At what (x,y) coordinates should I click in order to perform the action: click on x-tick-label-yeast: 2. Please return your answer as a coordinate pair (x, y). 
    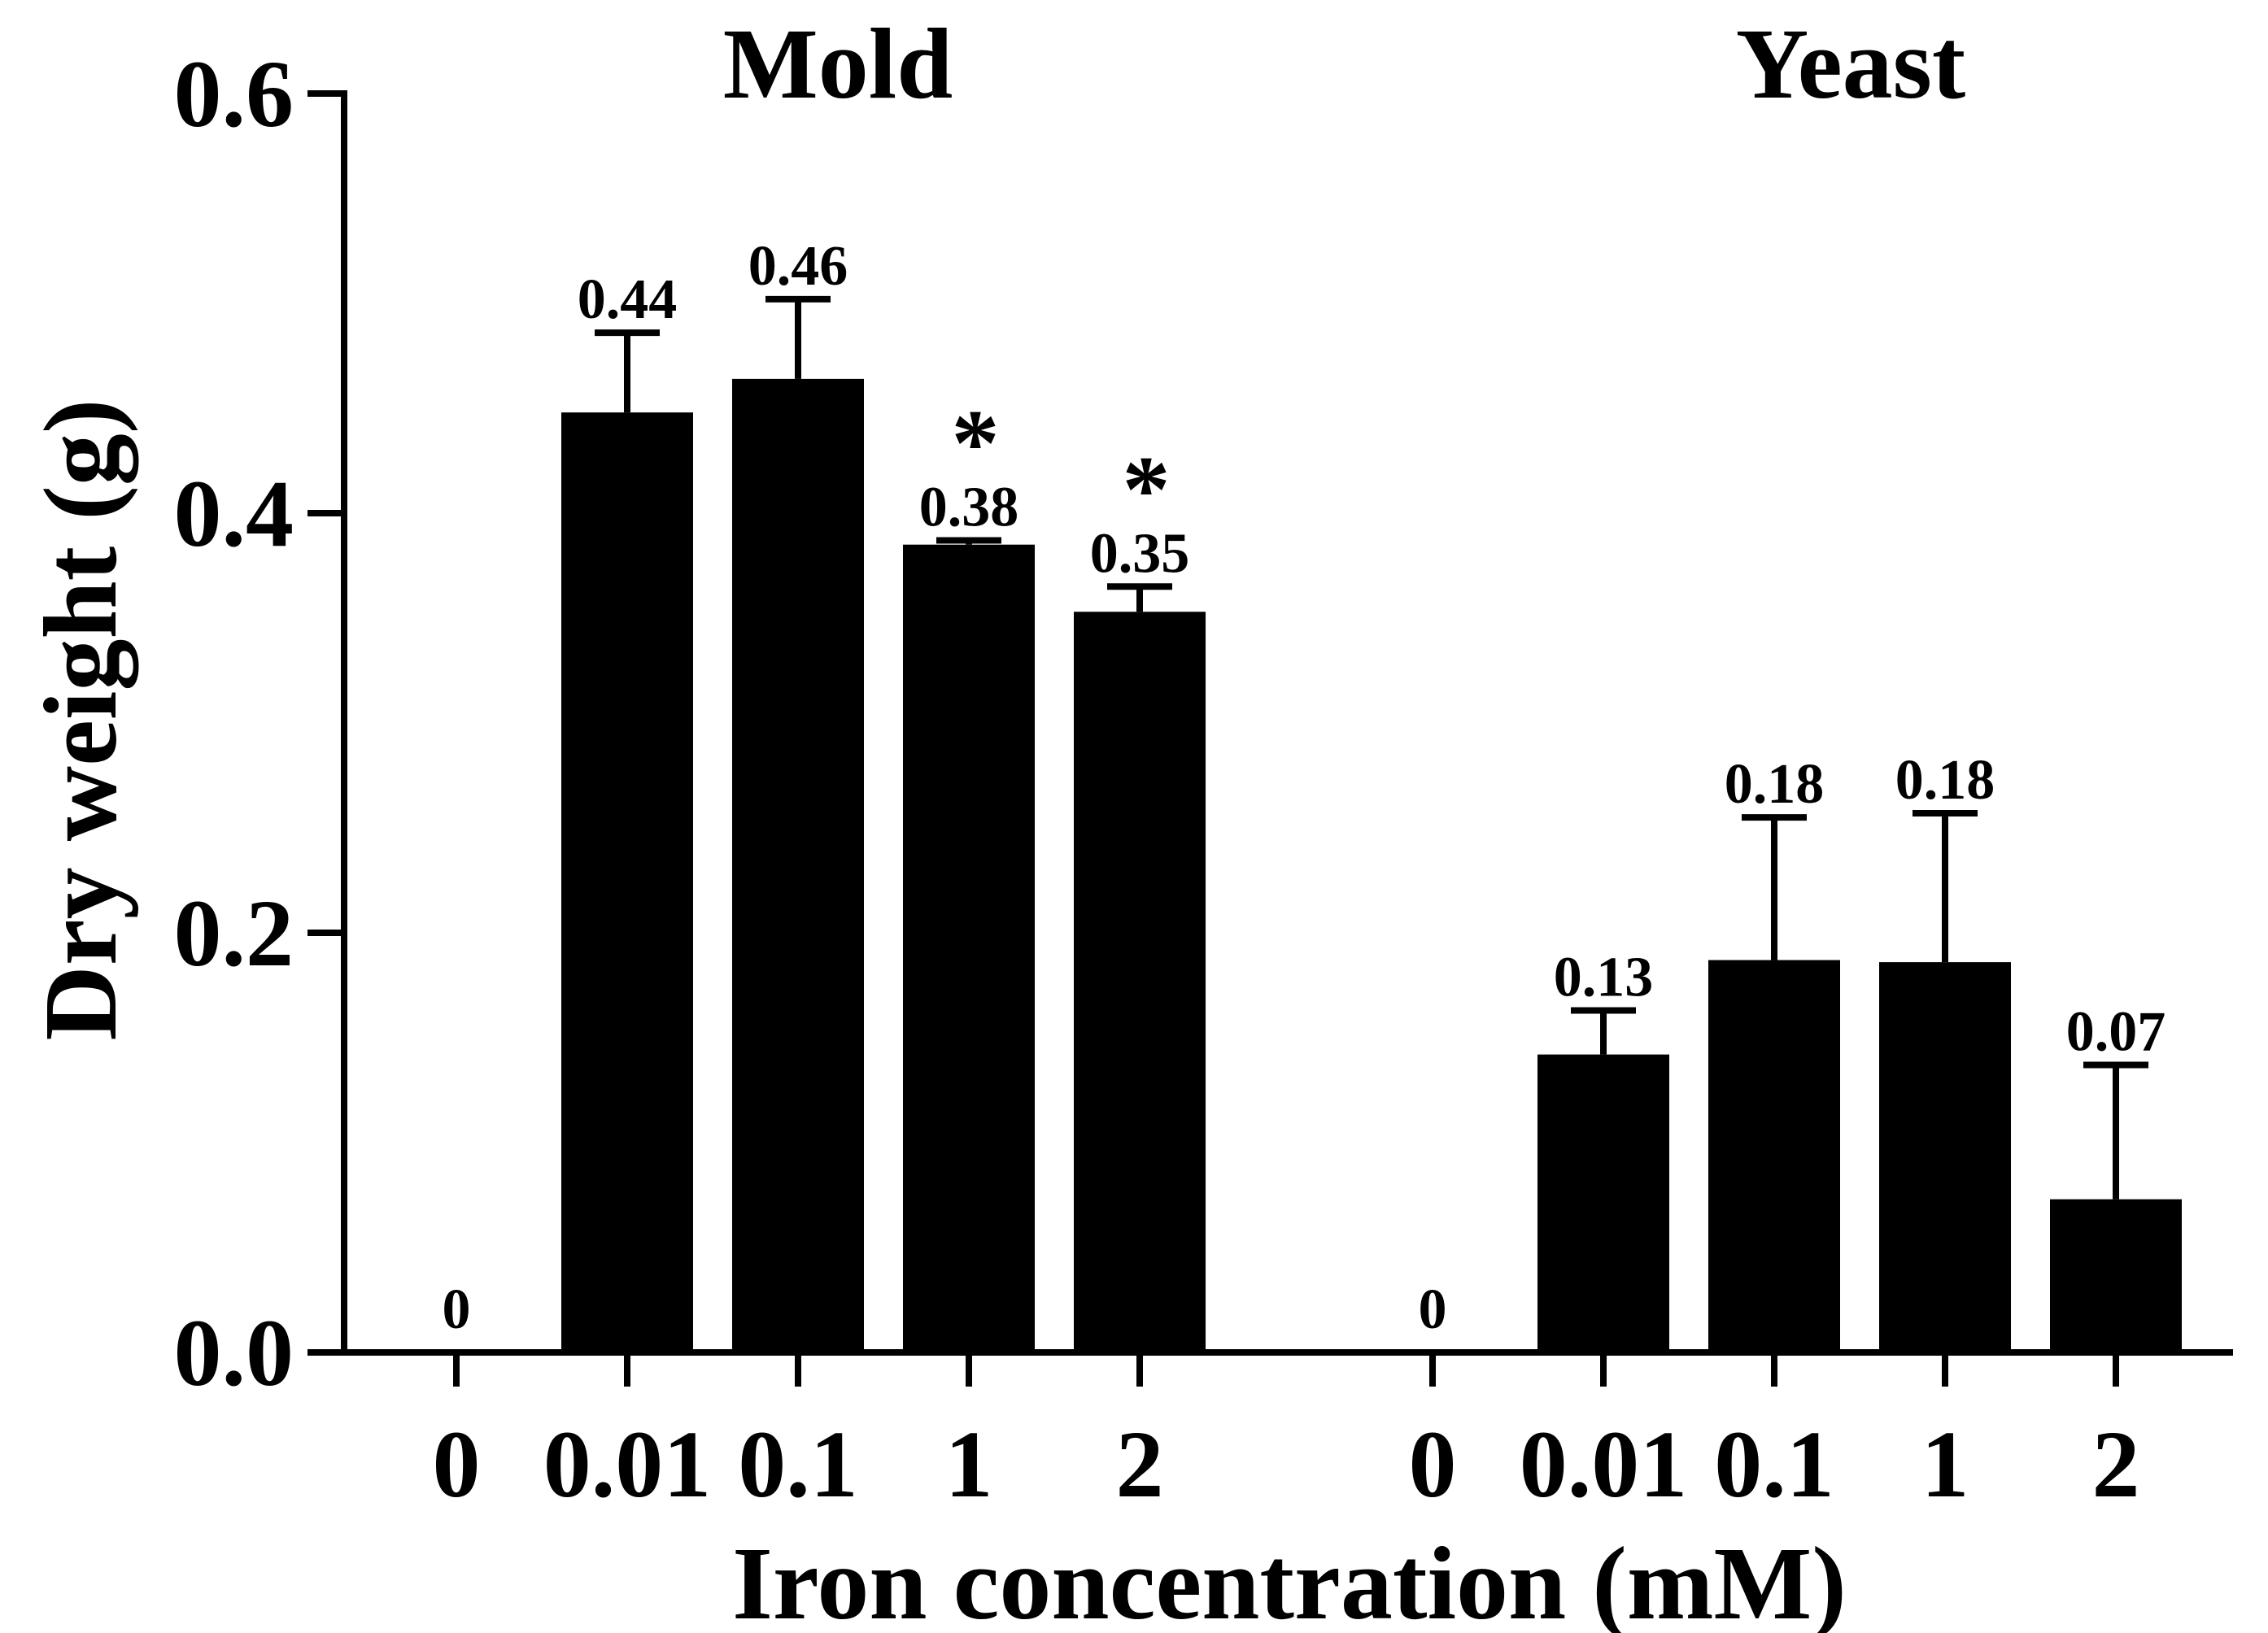
    Looking at the image, I should click on (2116, 1464).